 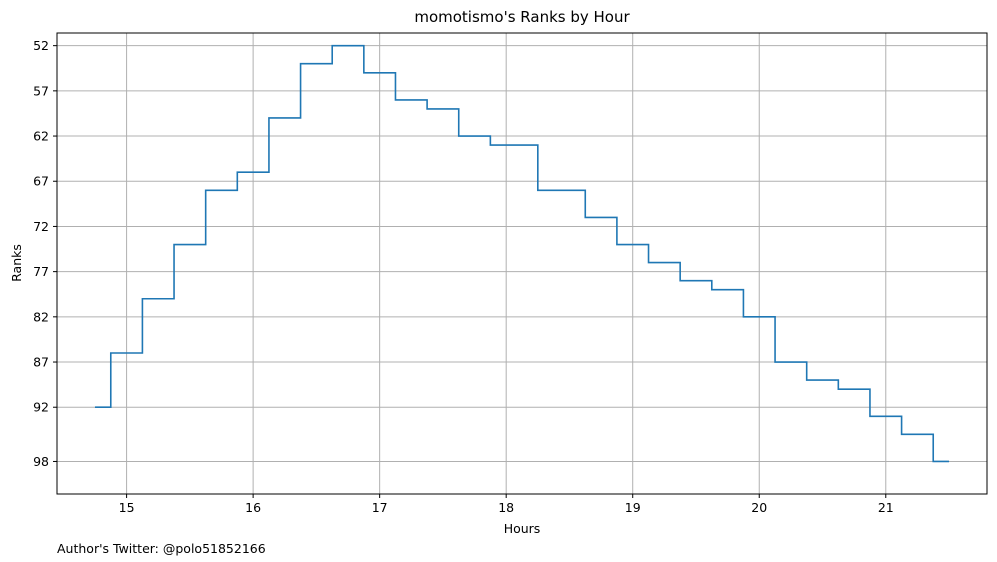 I want to click on x-tick-label: 16, so click(x=253, y=507).